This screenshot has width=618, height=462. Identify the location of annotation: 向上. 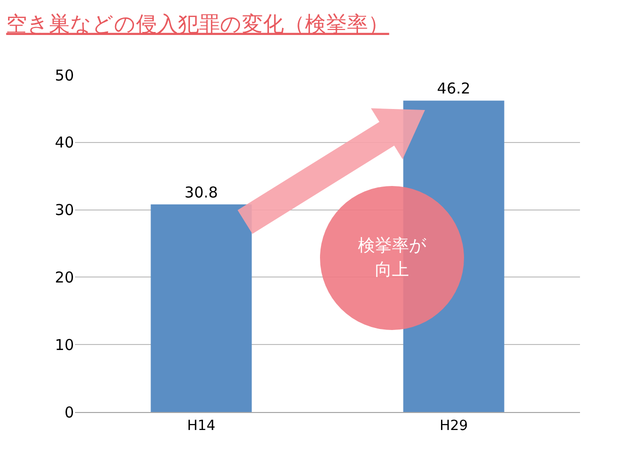
(392, 270).